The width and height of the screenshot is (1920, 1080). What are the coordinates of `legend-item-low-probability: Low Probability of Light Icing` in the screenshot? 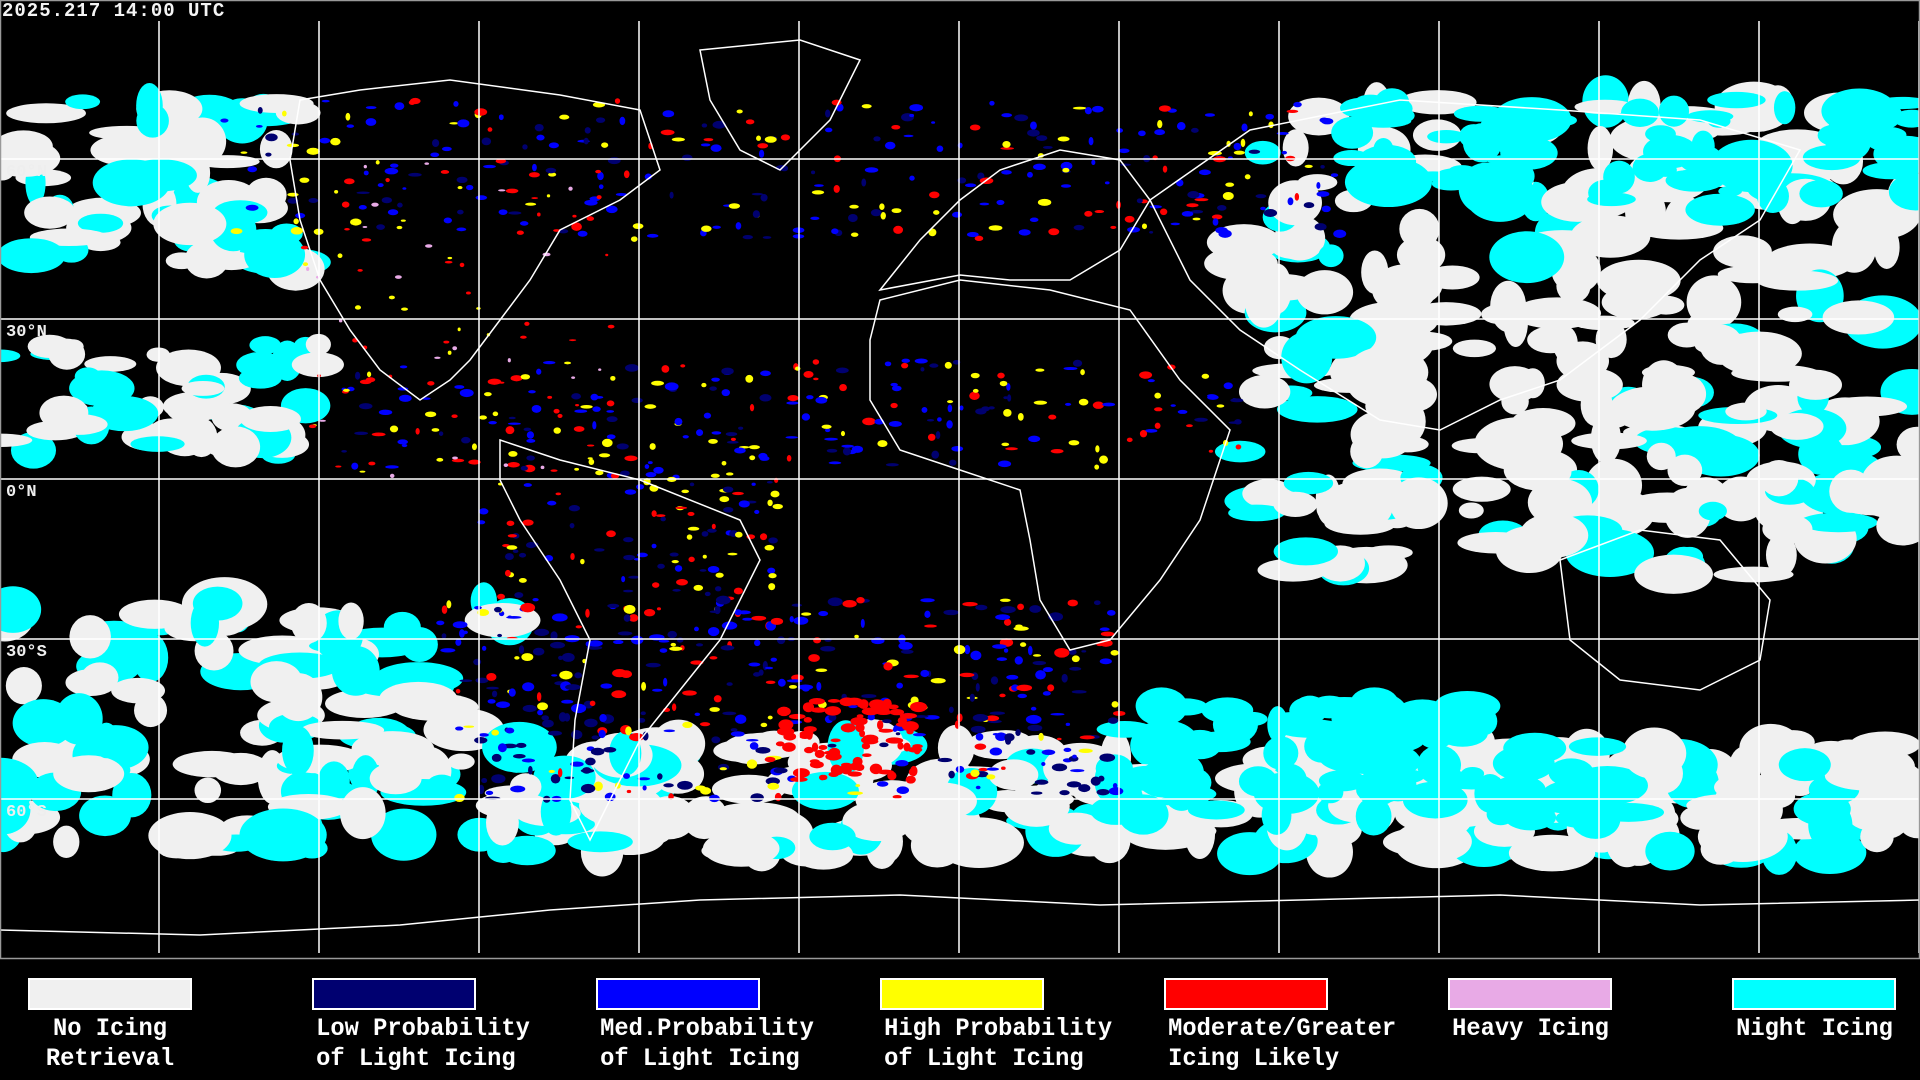 It's located at (421, 1026).